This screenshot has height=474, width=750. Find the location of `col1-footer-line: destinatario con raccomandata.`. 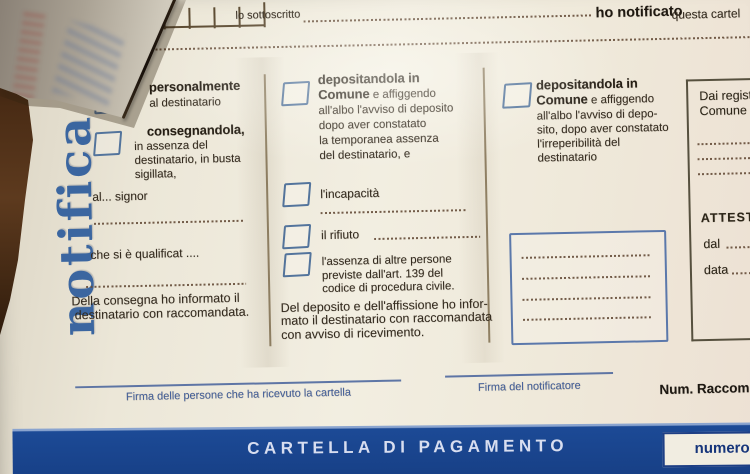

col1-footer-line: destinatario con raccomandata. is located at coordinates (162, 313).